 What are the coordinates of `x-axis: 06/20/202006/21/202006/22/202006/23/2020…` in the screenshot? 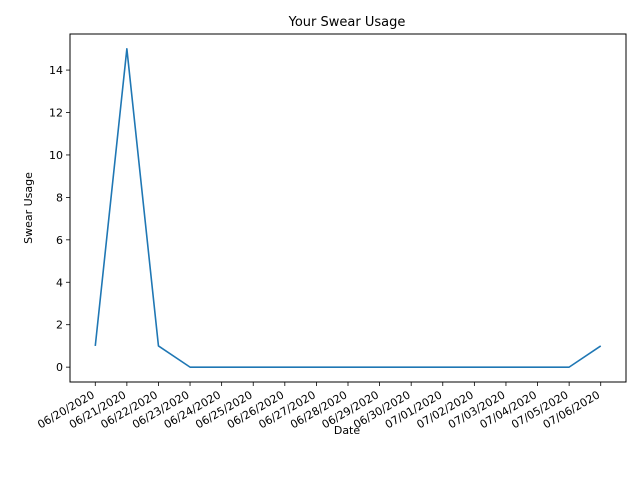 It's located at (318, 406).